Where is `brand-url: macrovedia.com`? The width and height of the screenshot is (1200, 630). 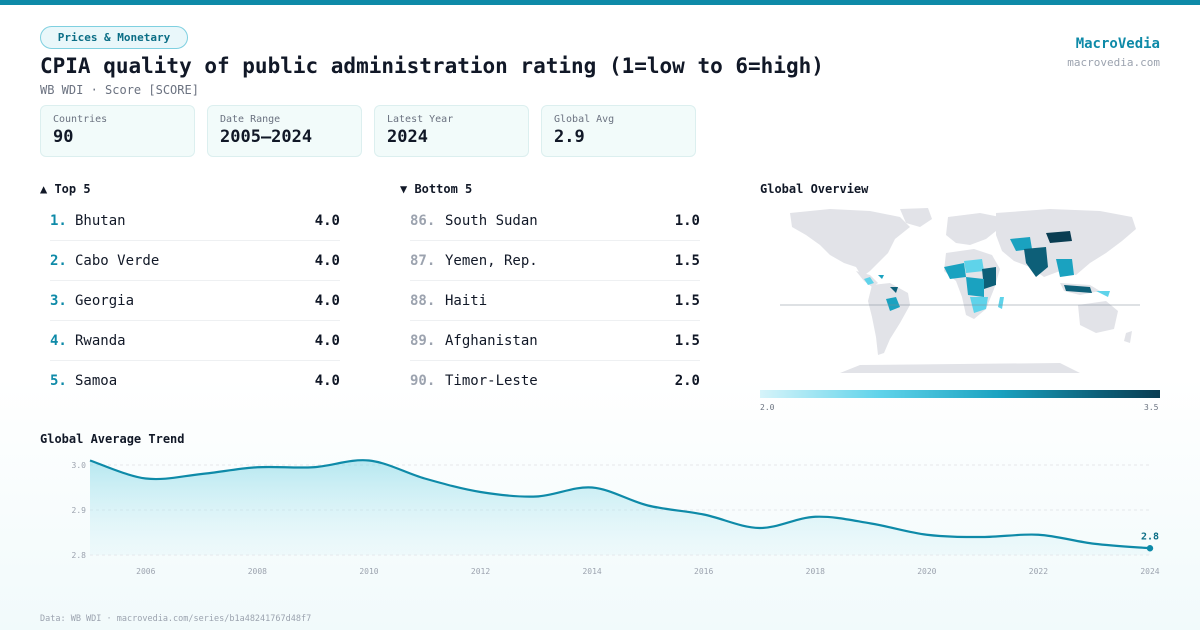 brand-url: macrovedia.com is located at coordinates (1113, 62).